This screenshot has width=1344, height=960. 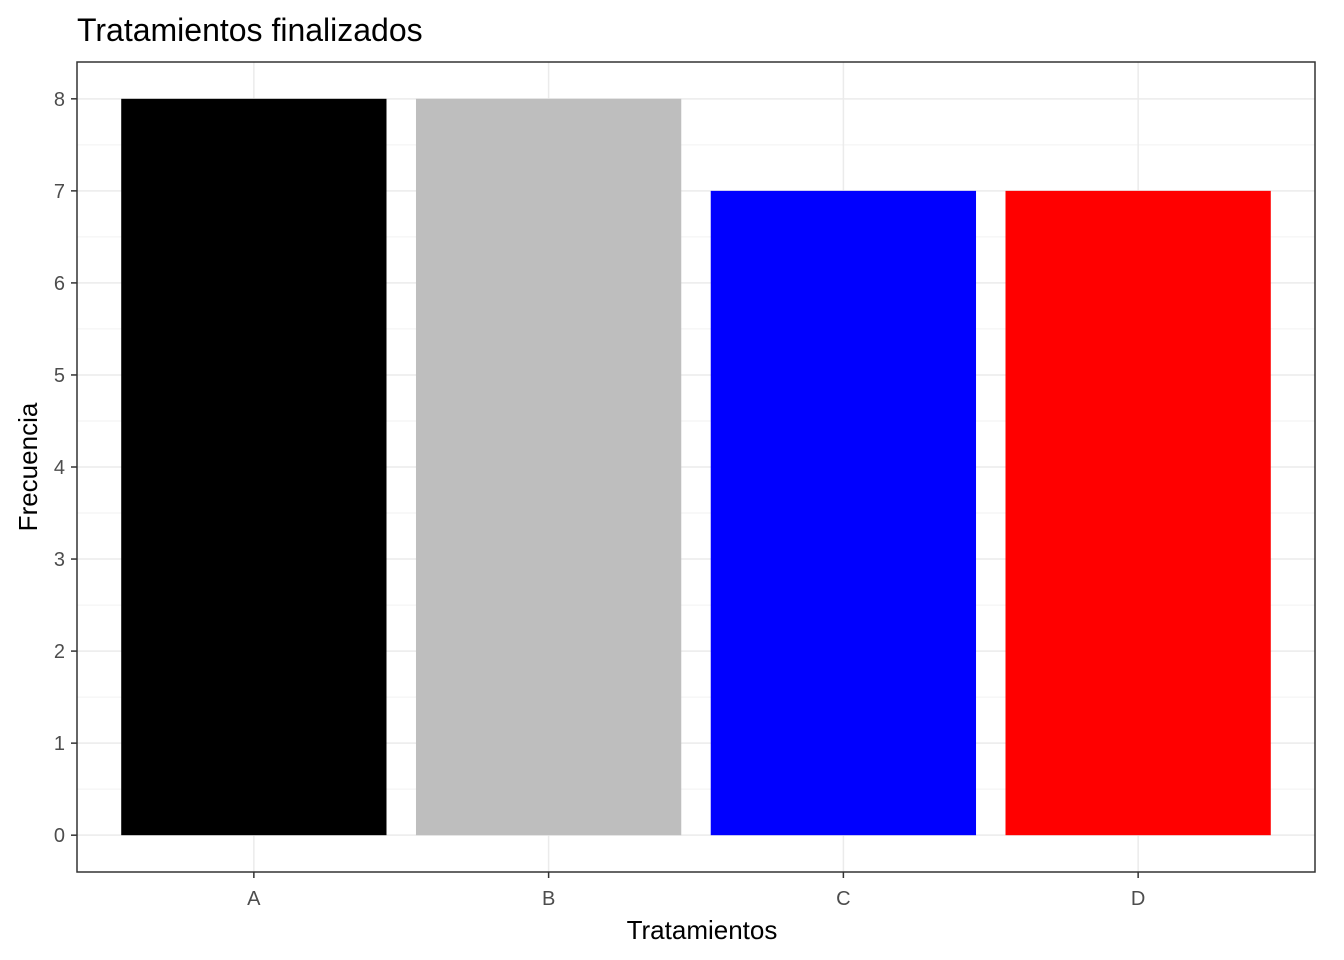 What do you see at coordinates (254, 899) in the screenshot?
I see `x-tick-label: A` at bounding box center [254, 899].